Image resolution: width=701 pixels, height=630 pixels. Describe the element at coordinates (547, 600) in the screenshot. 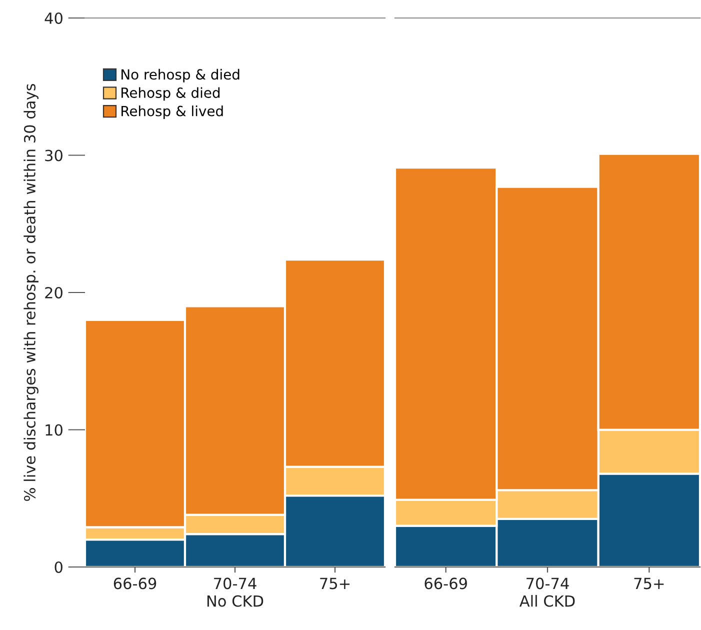

I see `x-axis-title: All CKD` at that location.